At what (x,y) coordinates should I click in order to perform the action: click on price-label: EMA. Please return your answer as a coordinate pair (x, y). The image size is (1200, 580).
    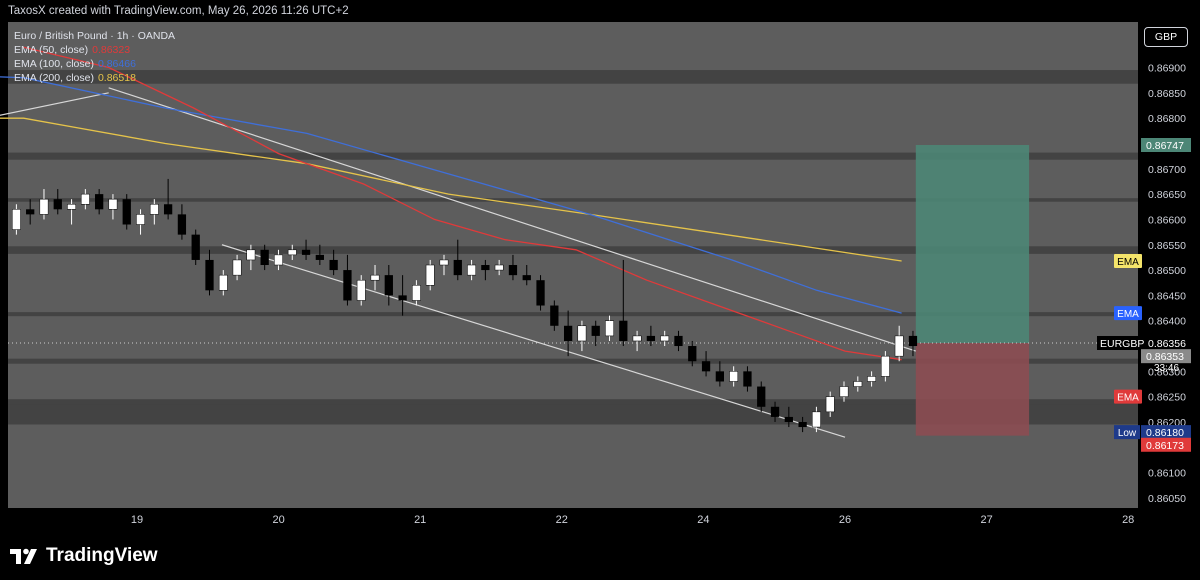
    Looking at the image, I should click on (1128, 313).